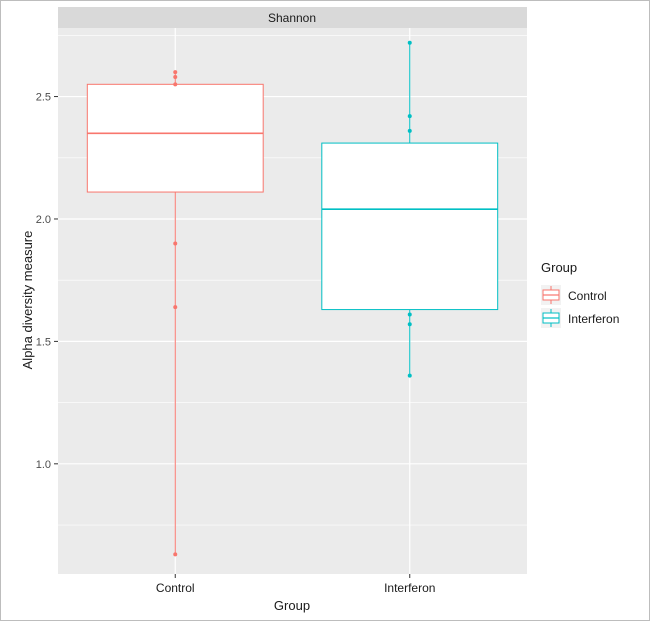  What do you see at coordinates (292, 605) in the screenshot?
I see `x-axis-title: Group` at bounding box center [292, 605].